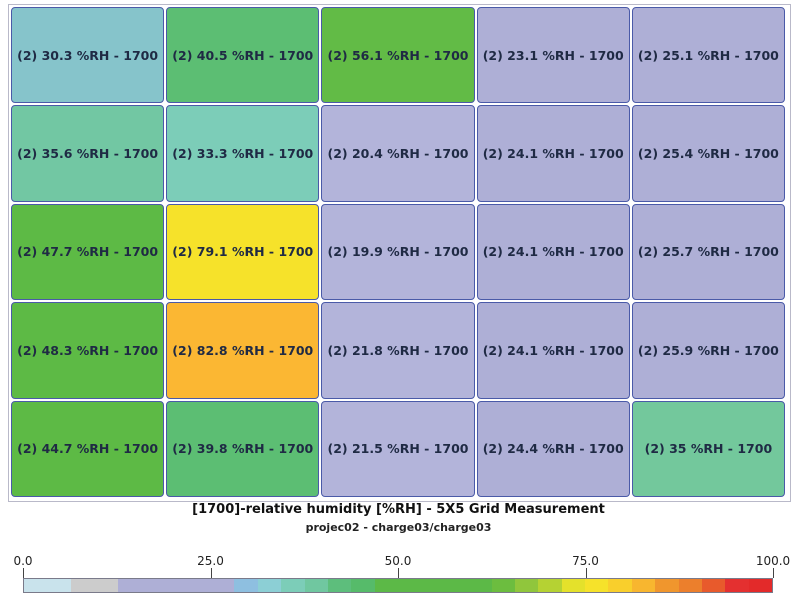  Describe the element at coordinates (88, 153) in the screenshot. I see `heatmap-cell: (2) 35.6 %RH - 1700` at that location.